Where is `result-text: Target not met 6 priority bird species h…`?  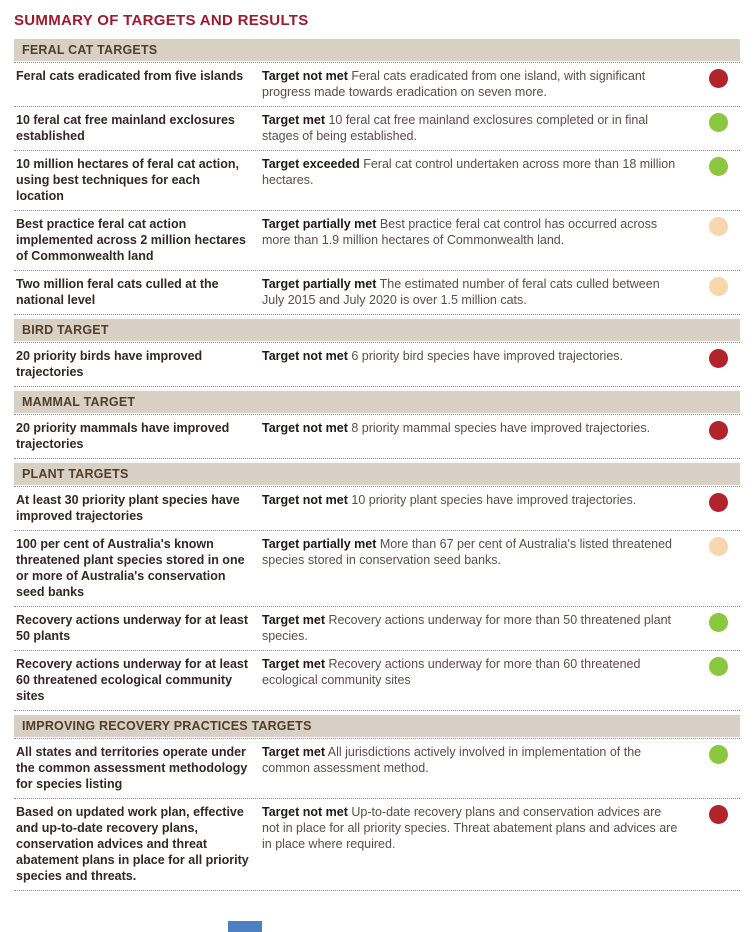 result-text: Target not met 6 priority bird species h… is located at coordinates (443, 356).